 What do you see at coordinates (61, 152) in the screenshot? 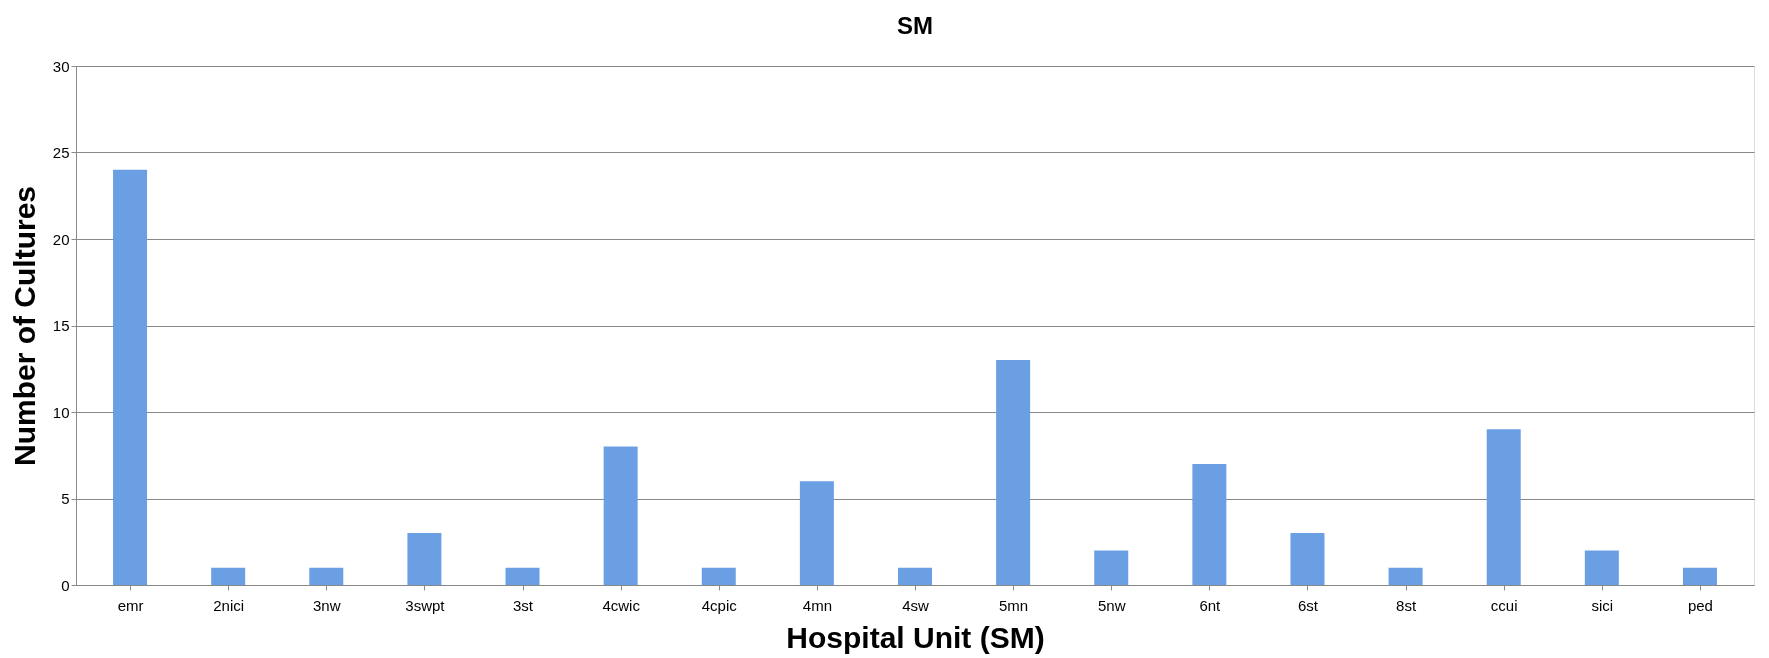
I see `y-tick-label: 25` at bounding box center [61, 152].